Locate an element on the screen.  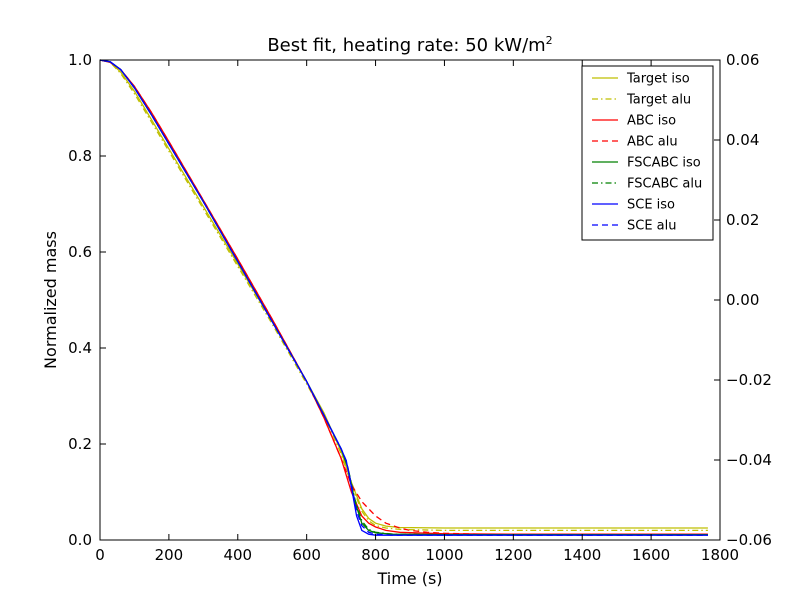
legend-label-sce-alu: SCE alu is located at coordinates (652, 226).